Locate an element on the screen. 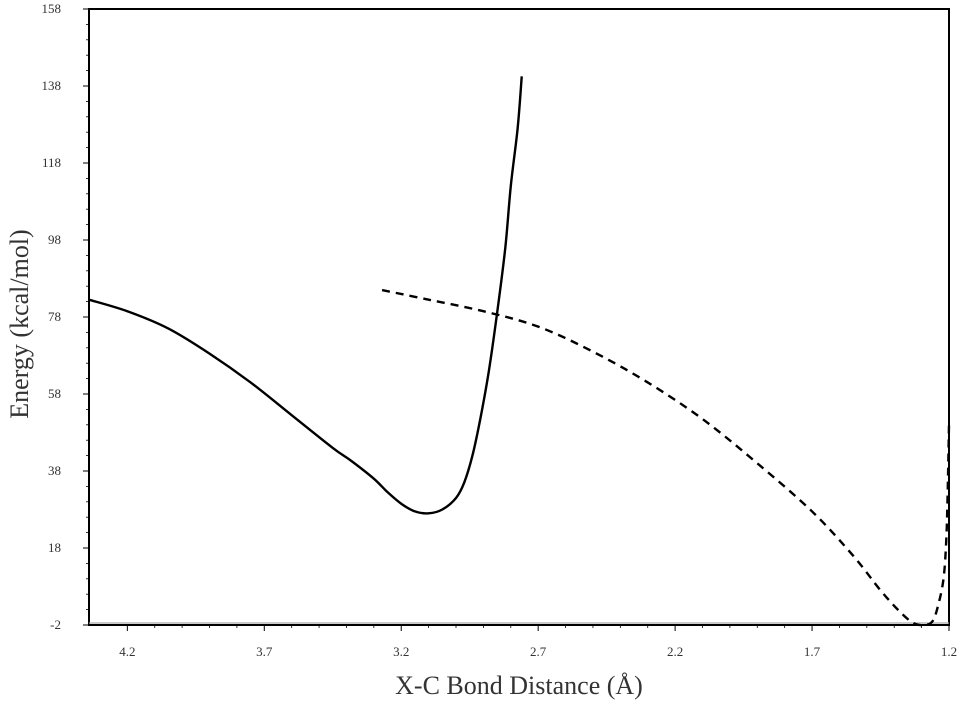 The width and height of the screenshot is (963, 702). x-tick-label: 1.7 is located at coordinates (812, 651).